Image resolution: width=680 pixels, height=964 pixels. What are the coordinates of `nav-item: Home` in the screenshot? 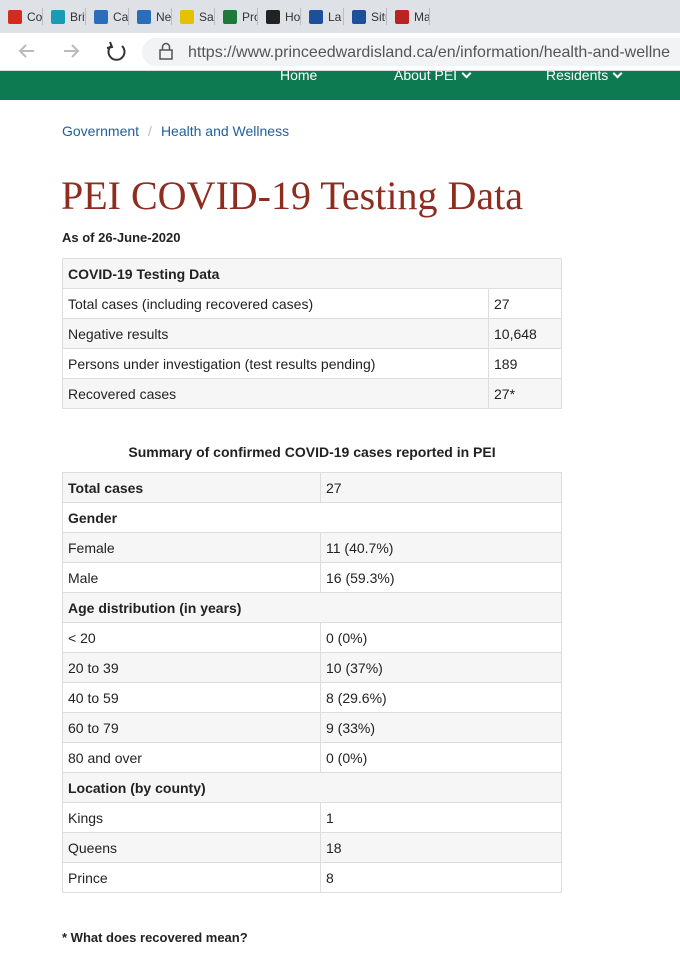 It's located at (298, 77).